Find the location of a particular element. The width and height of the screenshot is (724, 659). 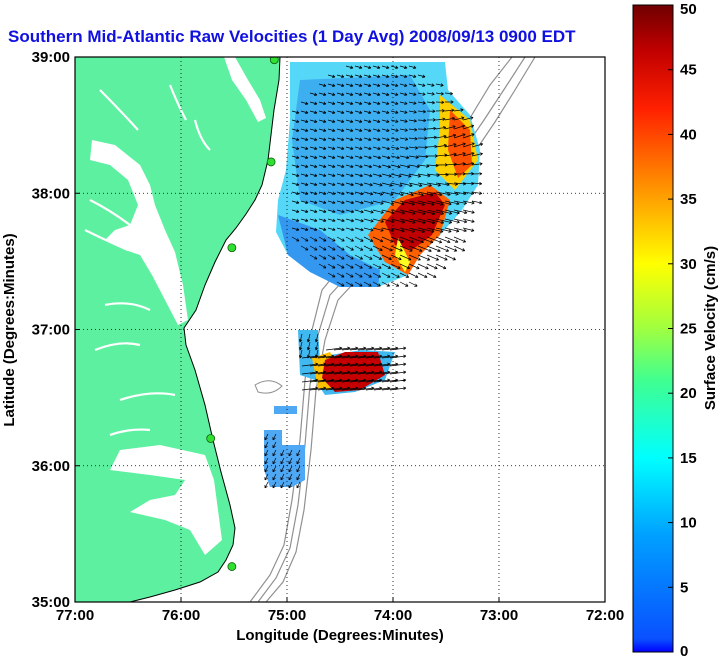

chesapeake-bay is located at coordinates (139, 232).